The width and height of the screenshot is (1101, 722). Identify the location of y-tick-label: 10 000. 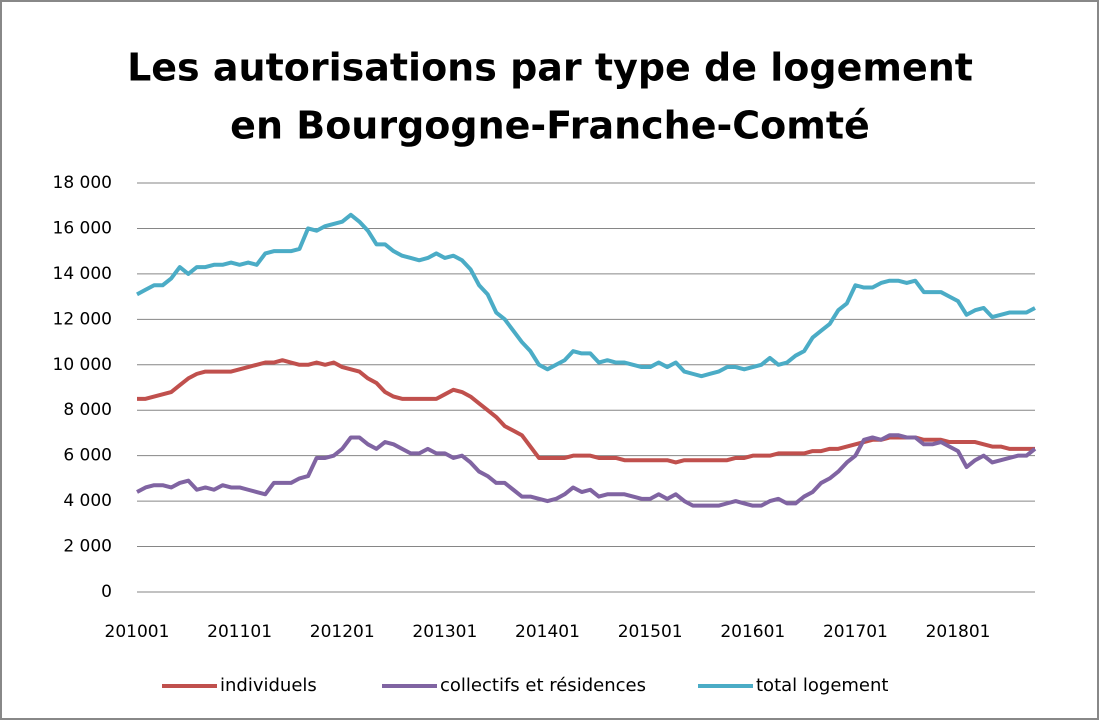
(82, 365).